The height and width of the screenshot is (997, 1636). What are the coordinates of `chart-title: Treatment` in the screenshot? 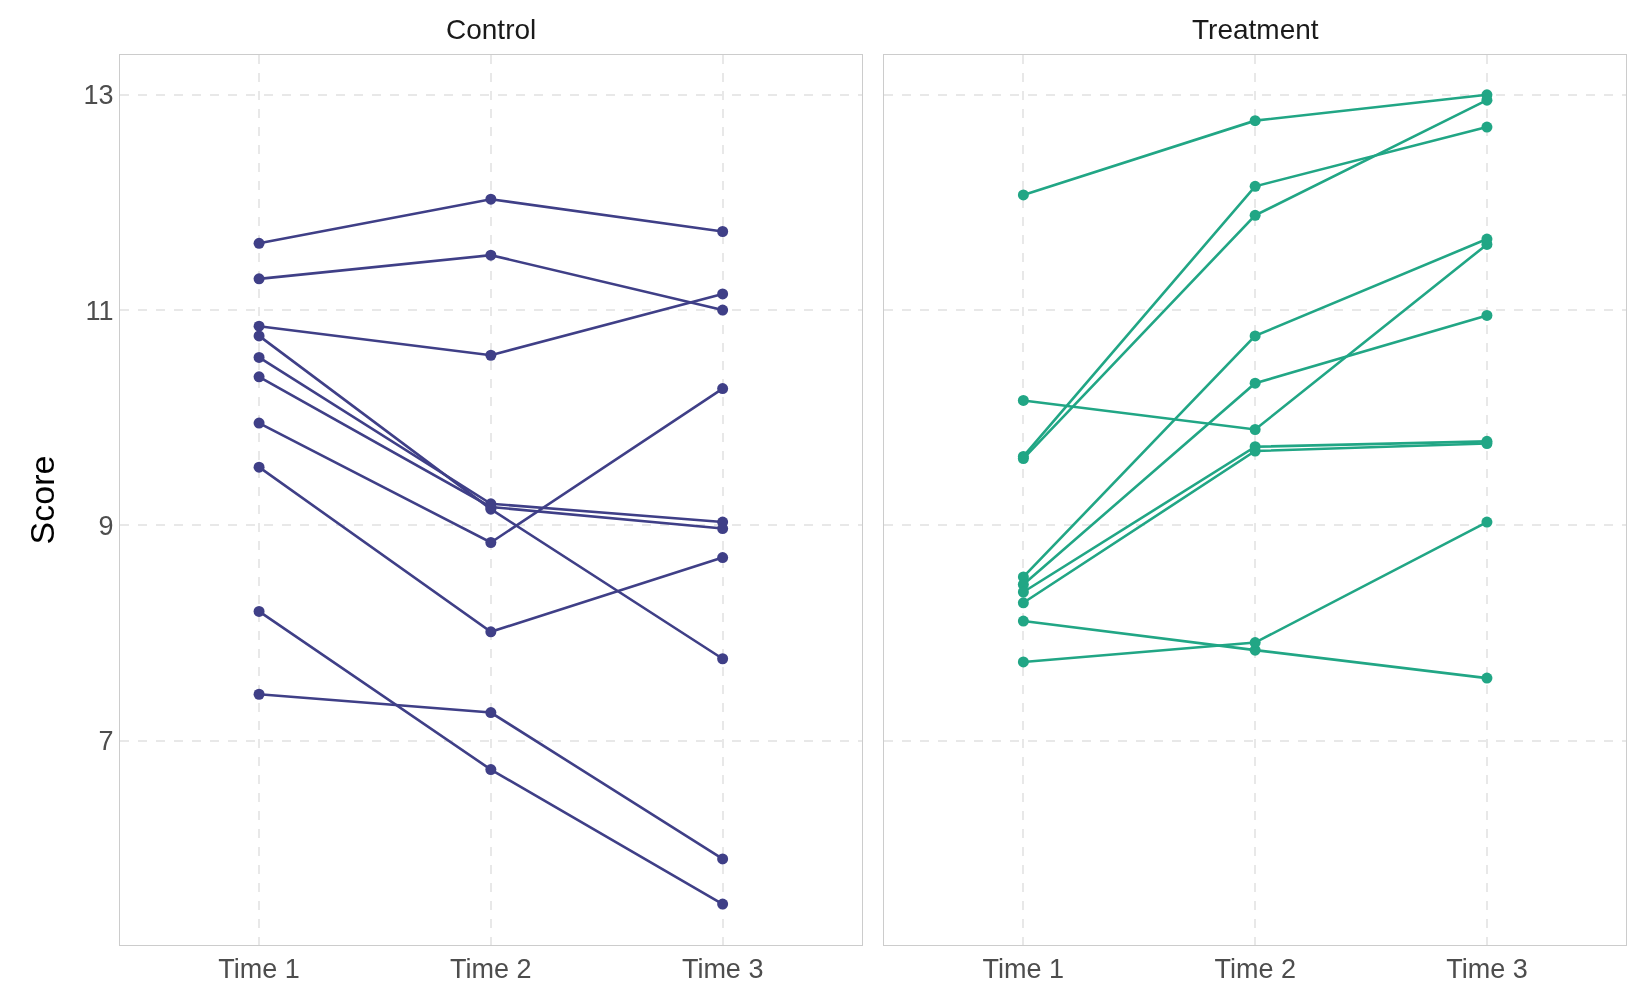 It's located at (1255, 29).